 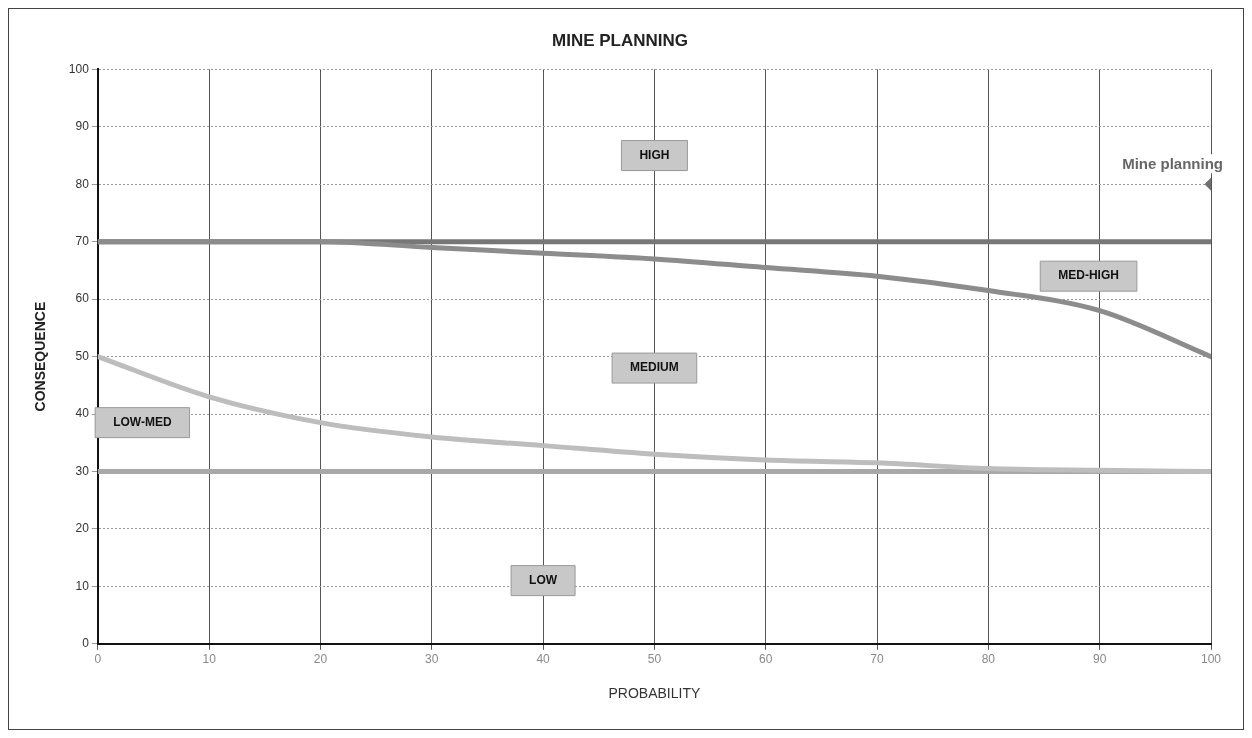 What do you see at coordinates (82, 355) in the screenshot?
I see `y-tick-label: 50` at bounding box center [82, 355].